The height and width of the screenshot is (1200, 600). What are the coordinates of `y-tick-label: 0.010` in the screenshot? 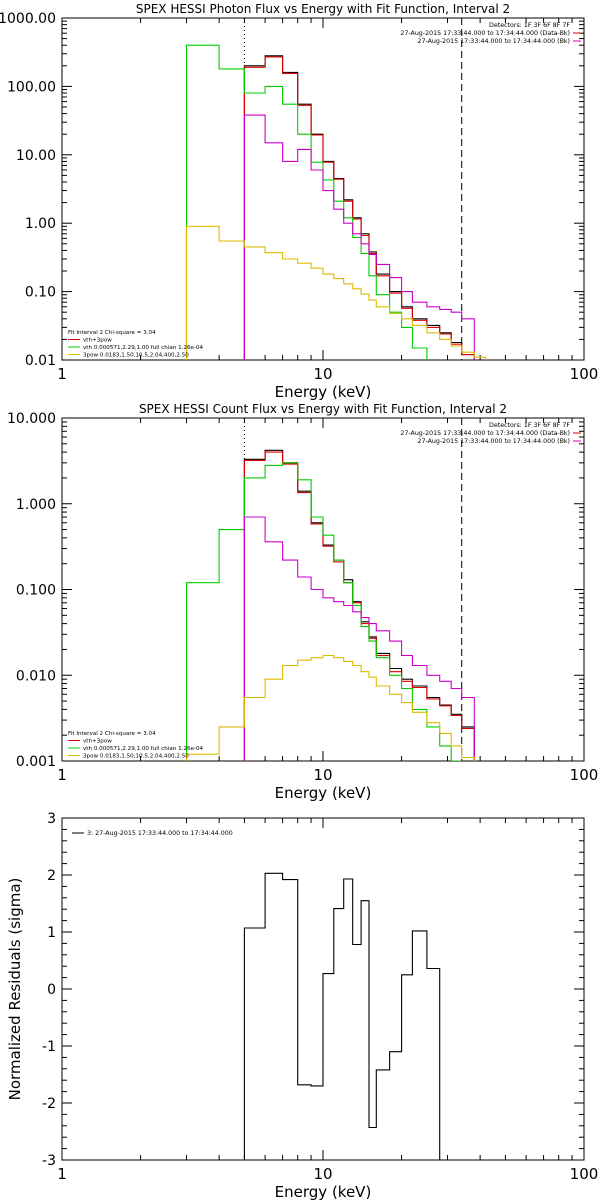 It's located at (36, 676).